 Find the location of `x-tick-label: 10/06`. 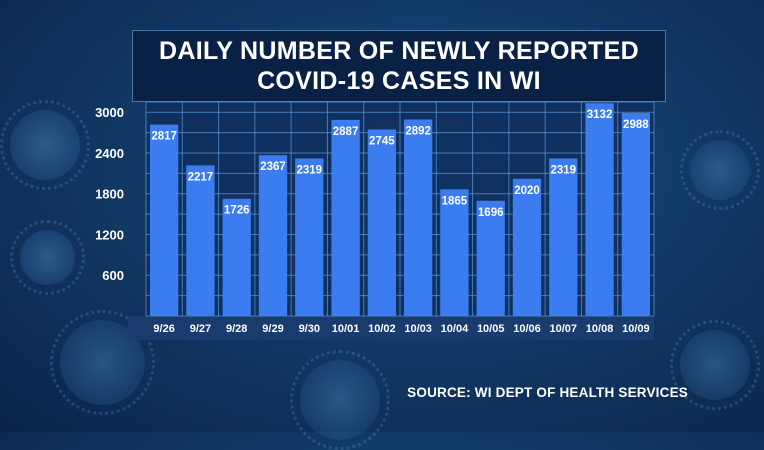

x-tick-label: 10/06 is located at coordinates (527, 329).